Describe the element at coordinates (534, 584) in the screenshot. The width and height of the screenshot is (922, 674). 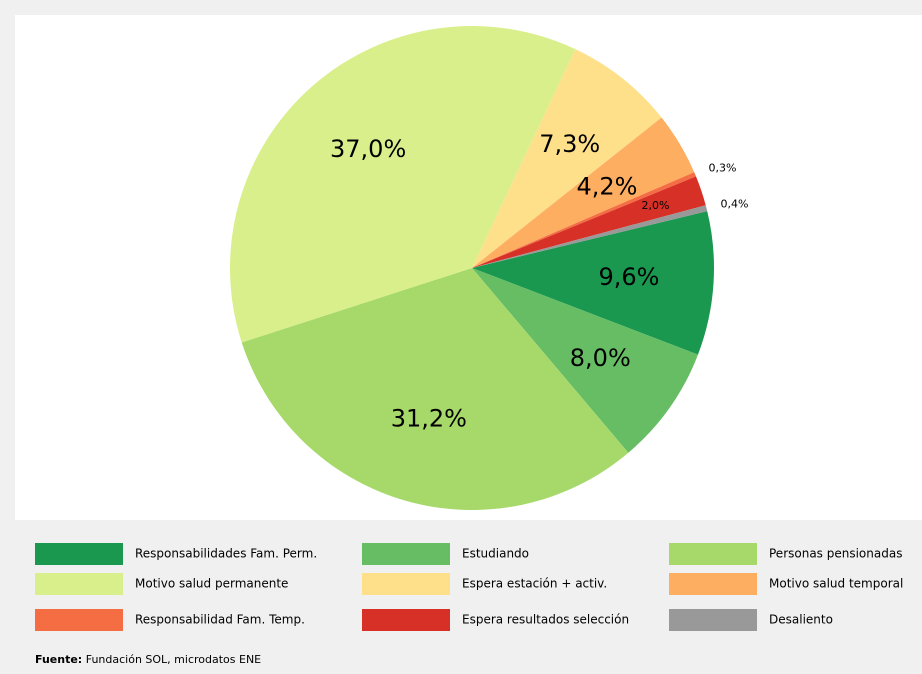
I see `legend-label: Espera estación + activ.` at that location.